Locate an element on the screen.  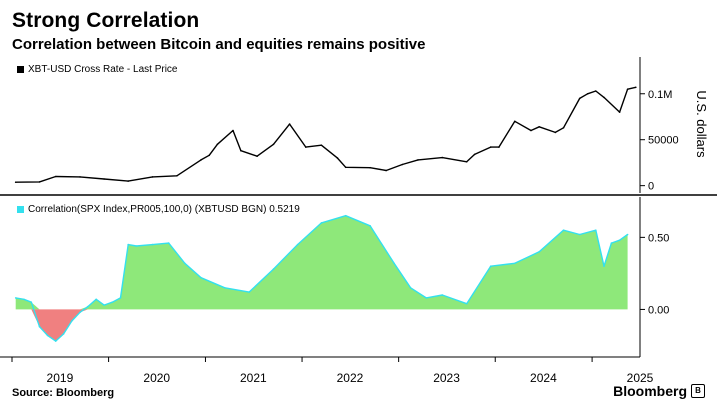
x-axis-tick-label: 2019 is located at coordinates (60, 378).